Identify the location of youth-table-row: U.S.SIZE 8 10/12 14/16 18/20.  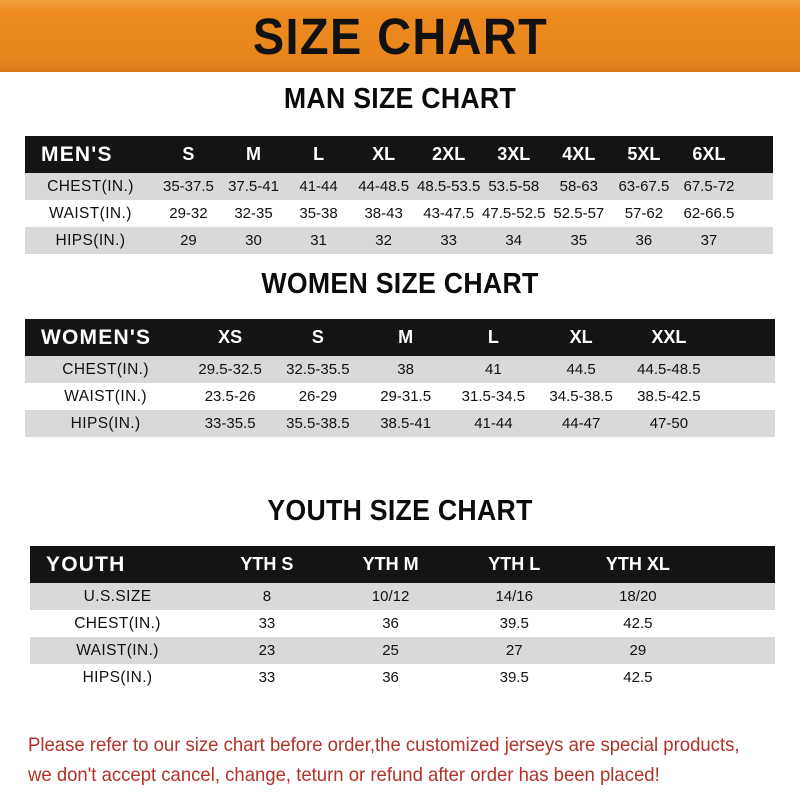
(402, 596).